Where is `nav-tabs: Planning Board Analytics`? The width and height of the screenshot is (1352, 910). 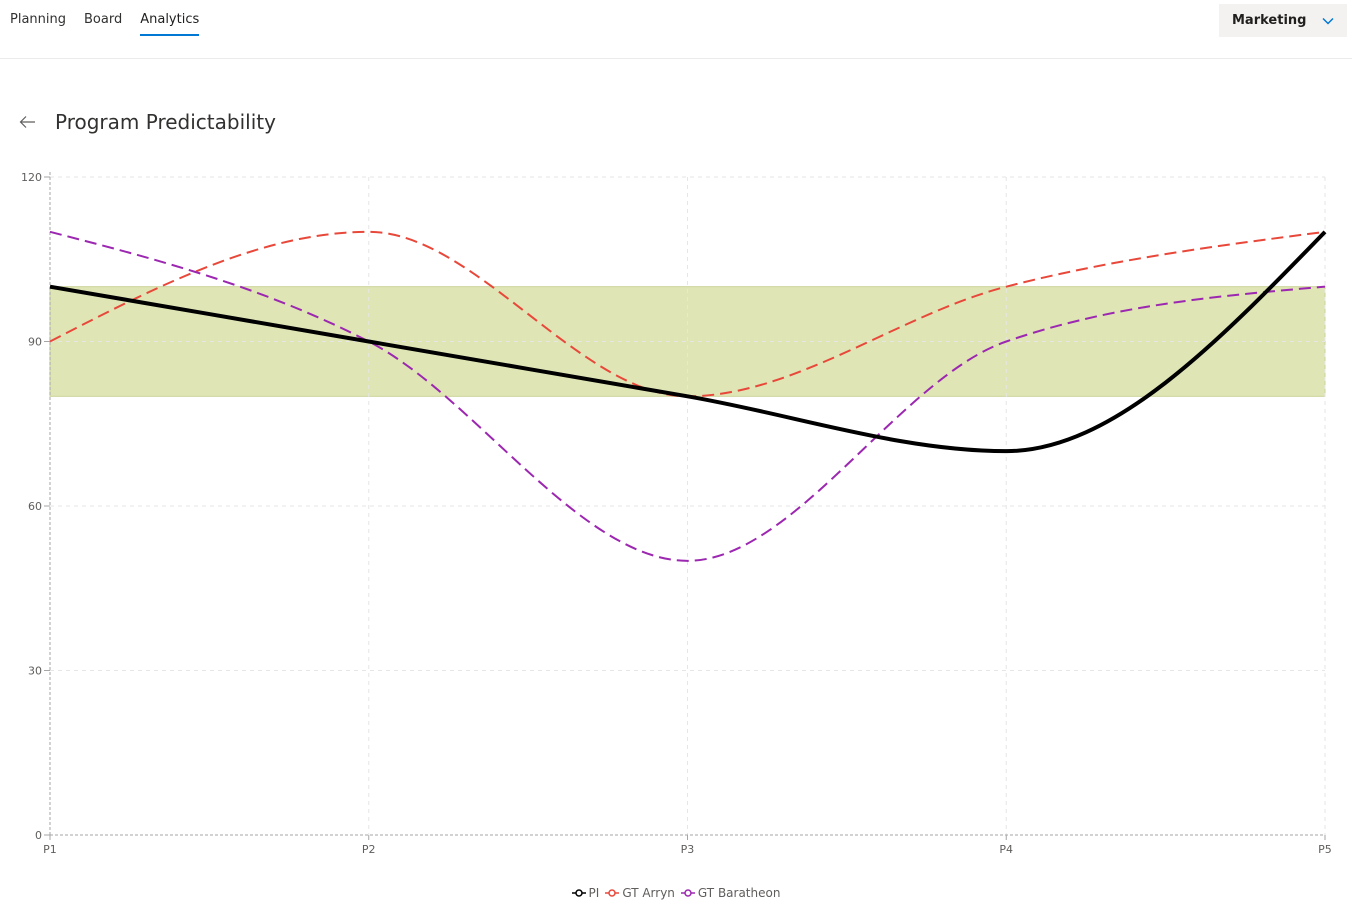
nav-tabs: Planning Board Analytics is located at coordinates (113, 20).